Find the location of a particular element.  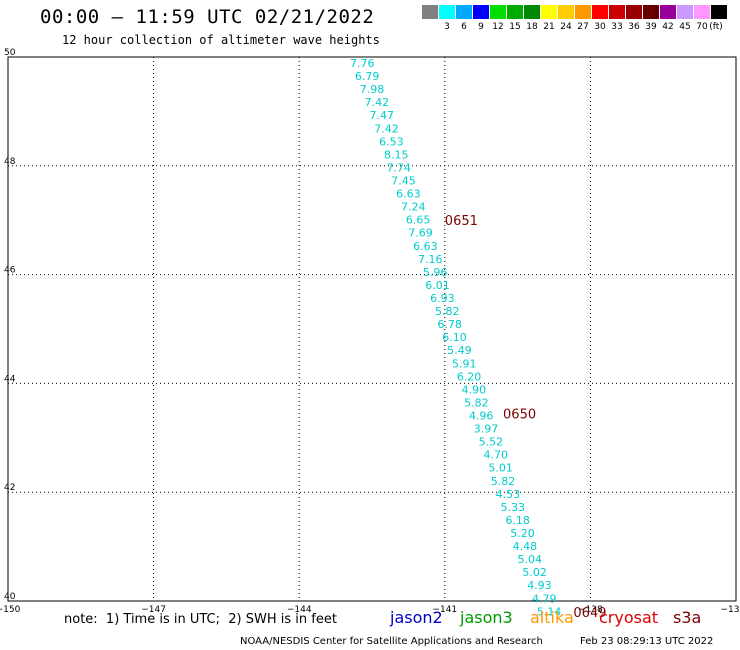

swh-value: 6.53 is located at coordinates (391, 141).